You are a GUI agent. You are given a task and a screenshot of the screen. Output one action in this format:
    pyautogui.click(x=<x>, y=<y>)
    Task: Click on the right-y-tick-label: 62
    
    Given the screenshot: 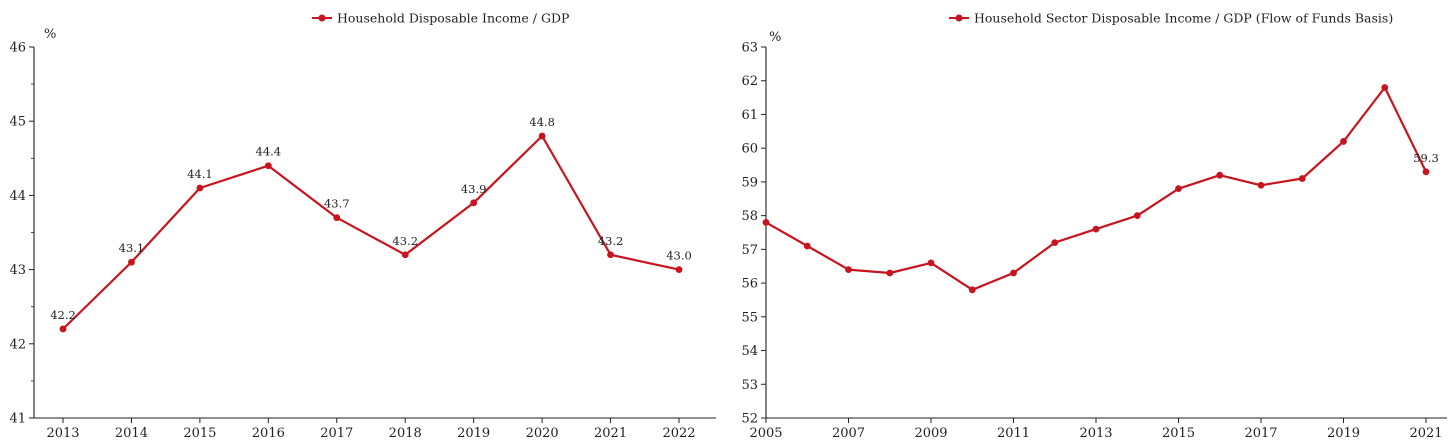 What is the action you would take?
    pyautogui.click(x=749, y=81)
    